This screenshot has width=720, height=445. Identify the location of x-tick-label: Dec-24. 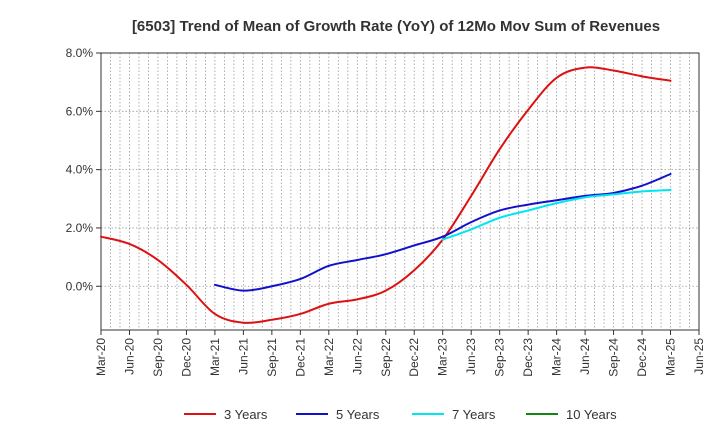
(642, 357).